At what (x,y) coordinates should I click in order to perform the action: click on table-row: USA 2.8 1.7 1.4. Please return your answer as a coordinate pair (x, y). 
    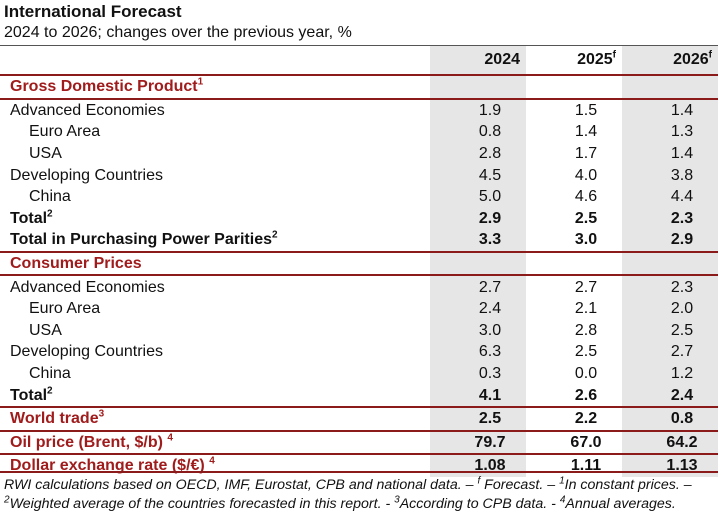
    Looking at the image, I should click on (359, 153).